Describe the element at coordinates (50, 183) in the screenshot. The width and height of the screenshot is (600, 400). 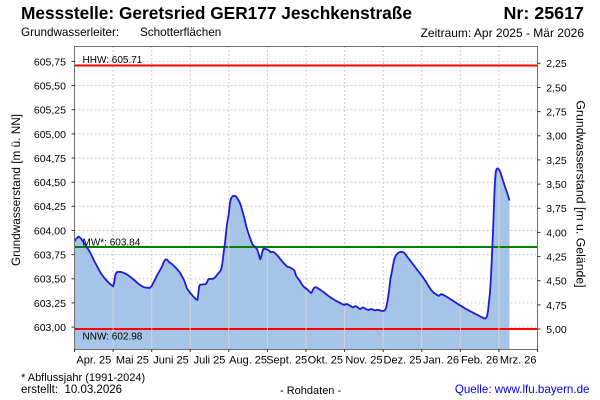
I see `svg-text: 604,50` at that location.